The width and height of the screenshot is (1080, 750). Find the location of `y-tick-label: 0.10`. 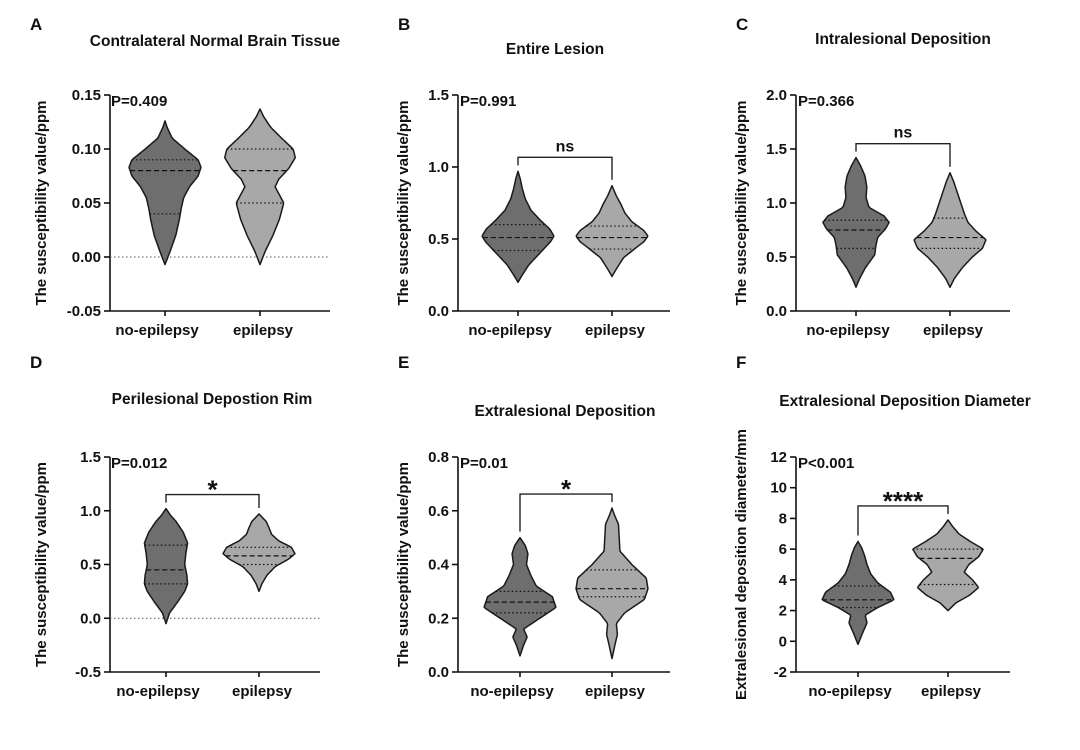

y-tick-label: 0.10 is located at coordinates (86, 149).